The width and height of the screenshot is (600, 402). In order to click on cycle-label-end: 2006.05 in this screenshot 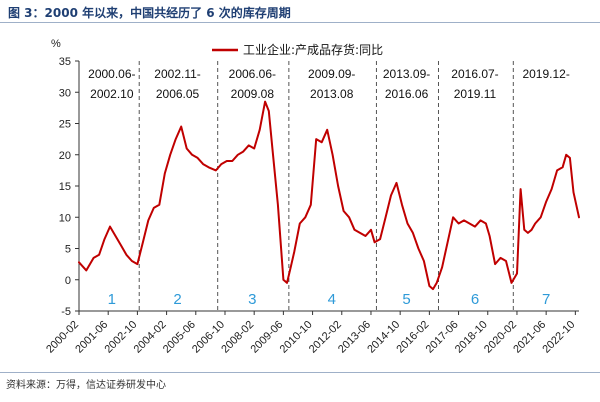, I will do `click(178, 94)`.